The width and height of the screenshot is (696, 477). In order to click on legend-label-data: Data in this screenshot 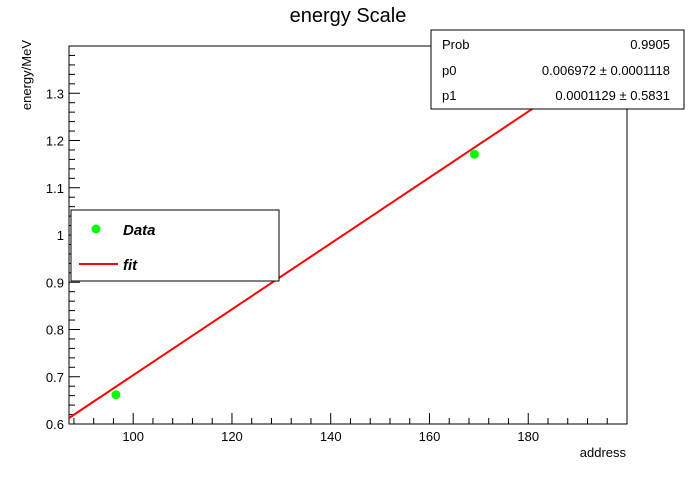, I will do `click(139, 230)`.